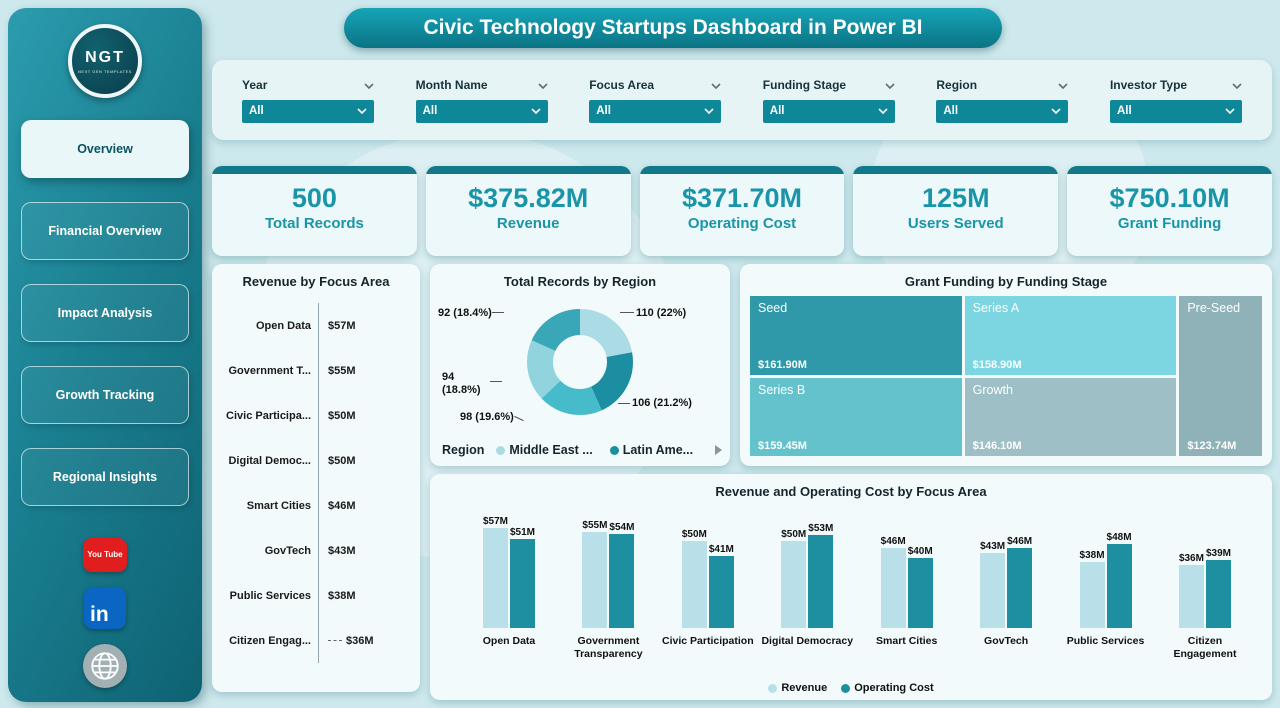  Describe the element at coordinates (1218, 553) in the screenshot. I see `bar-value-label: $39M` at that location.